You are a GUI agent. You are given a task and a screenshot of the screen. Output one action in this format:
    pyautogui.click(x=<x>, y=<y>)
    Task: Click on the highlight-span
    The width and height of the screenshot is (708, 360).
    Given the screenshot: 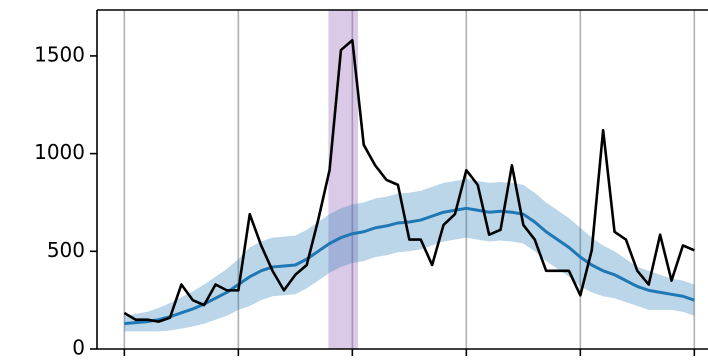 What is the action you would take?
    pyautogui.click(x=343, y=179)
    